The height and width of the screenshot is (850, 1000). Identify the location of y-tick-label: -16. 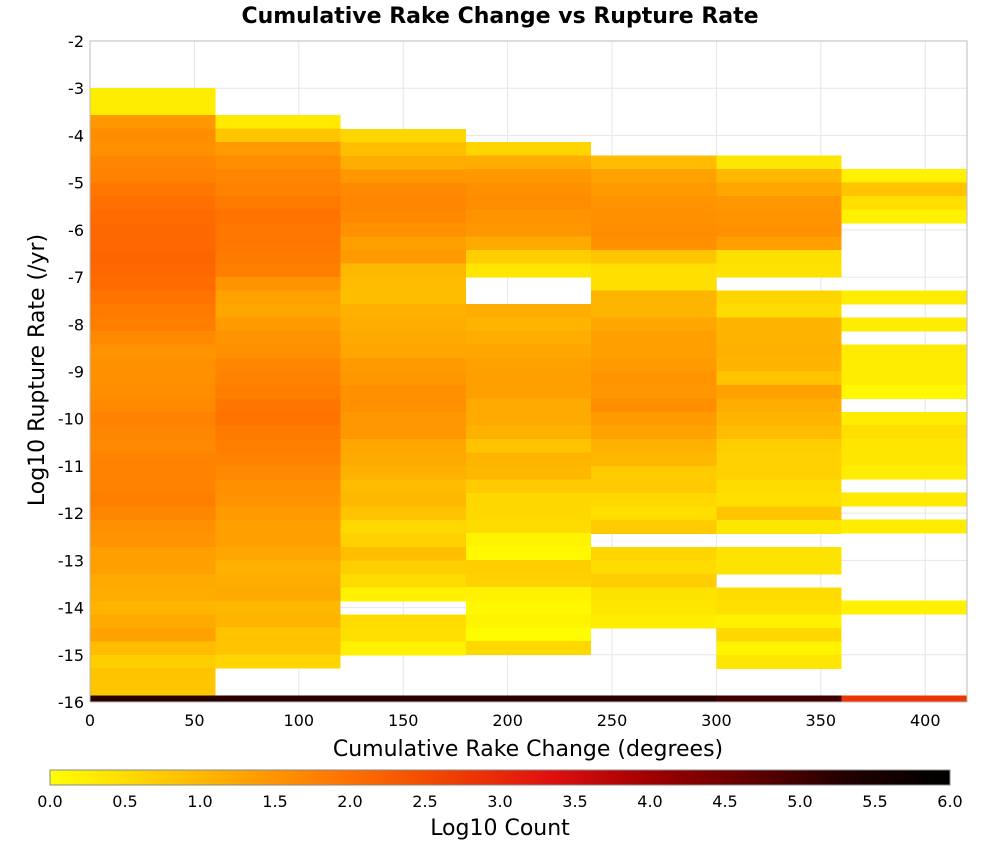
(71, 702).